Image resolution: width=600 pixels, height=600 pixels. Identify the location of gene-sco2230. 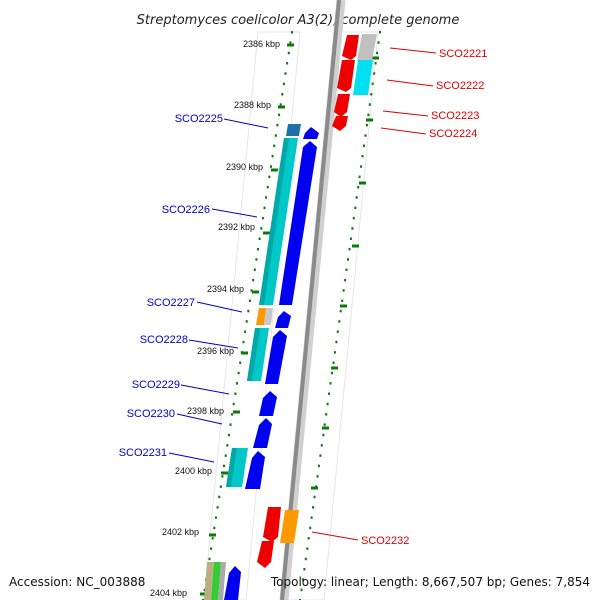
(262, 433).